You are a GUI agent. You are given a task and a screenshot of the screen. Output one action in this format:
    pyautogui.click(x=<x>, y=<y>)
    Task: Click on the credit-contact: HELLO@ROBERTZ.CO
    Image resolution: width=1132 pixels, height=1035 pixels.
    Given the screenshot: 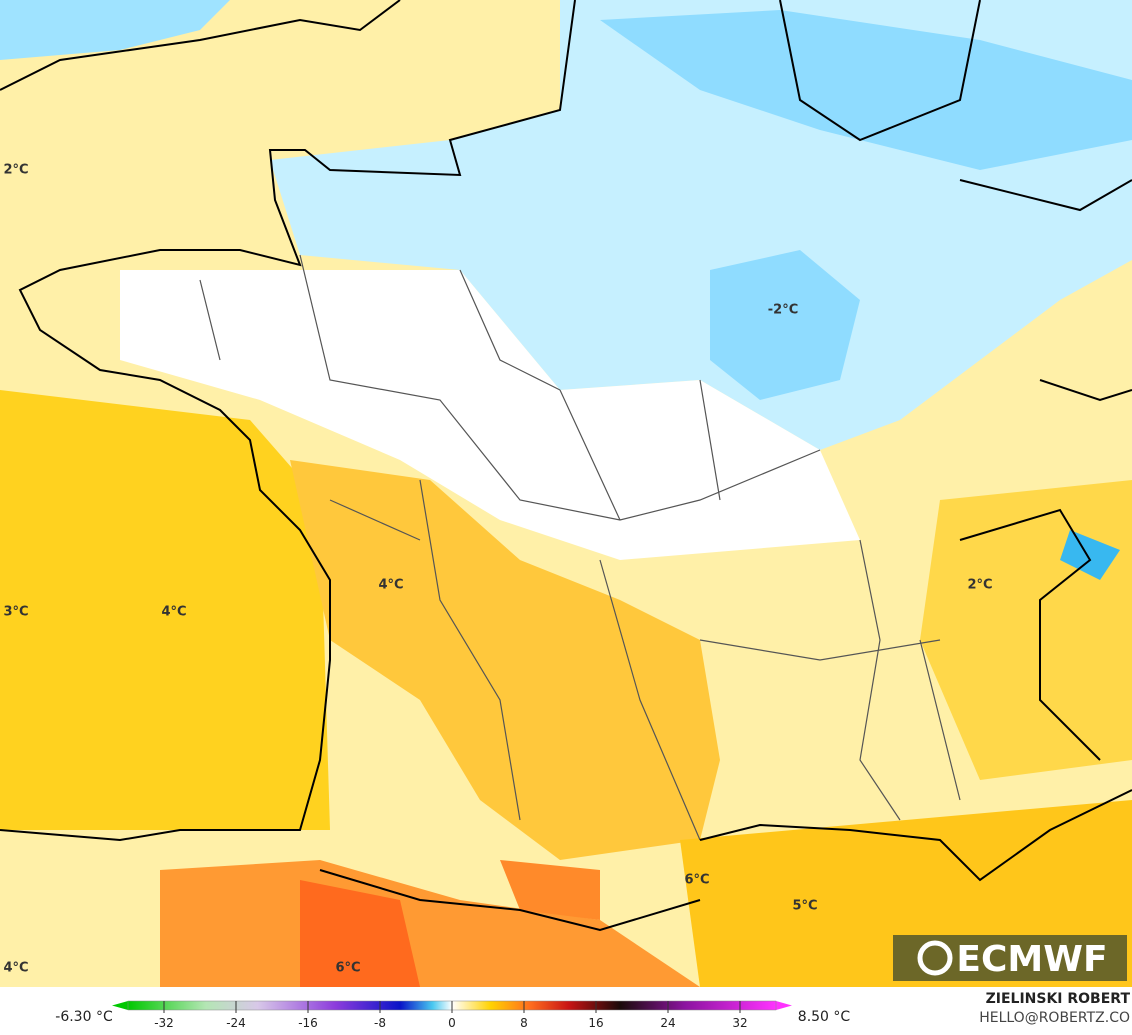 What is the action you would take?
    pyautogui.click(x=1054, y=1018)
    